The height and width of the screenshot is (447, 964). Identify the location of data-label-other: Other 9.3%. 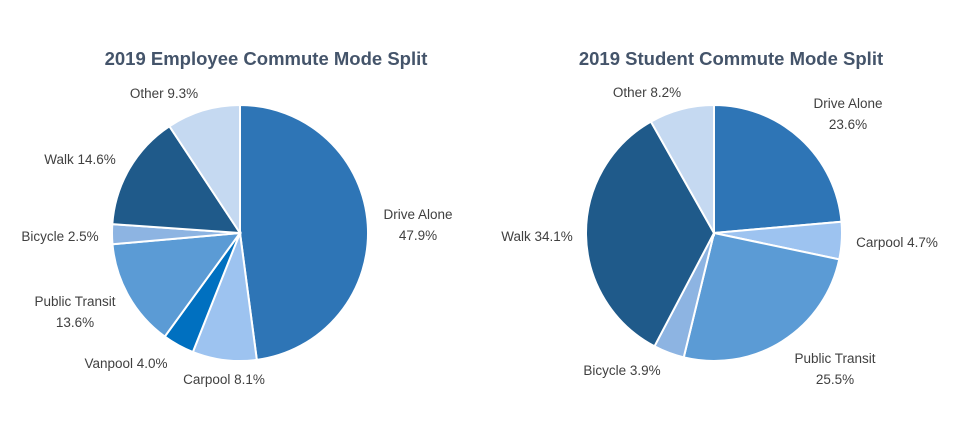
(164, 93).